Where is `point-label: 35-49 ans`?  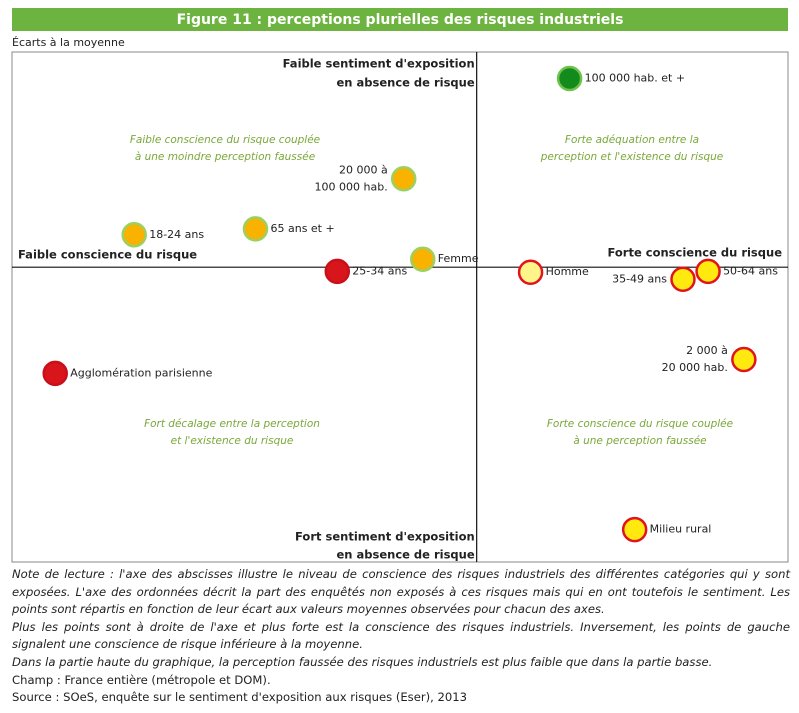
point-label: 35-49 ans is located at coordinates (639, 278).